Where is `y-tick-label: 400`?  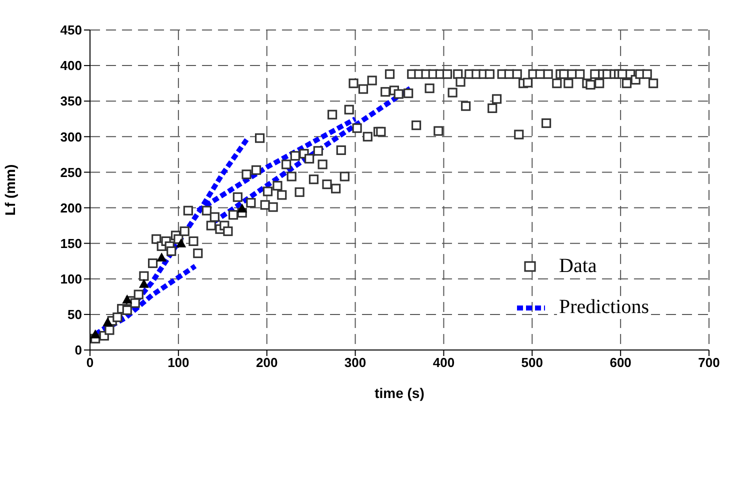
y-tick-label: 400 is located at coordinates (71, 66).